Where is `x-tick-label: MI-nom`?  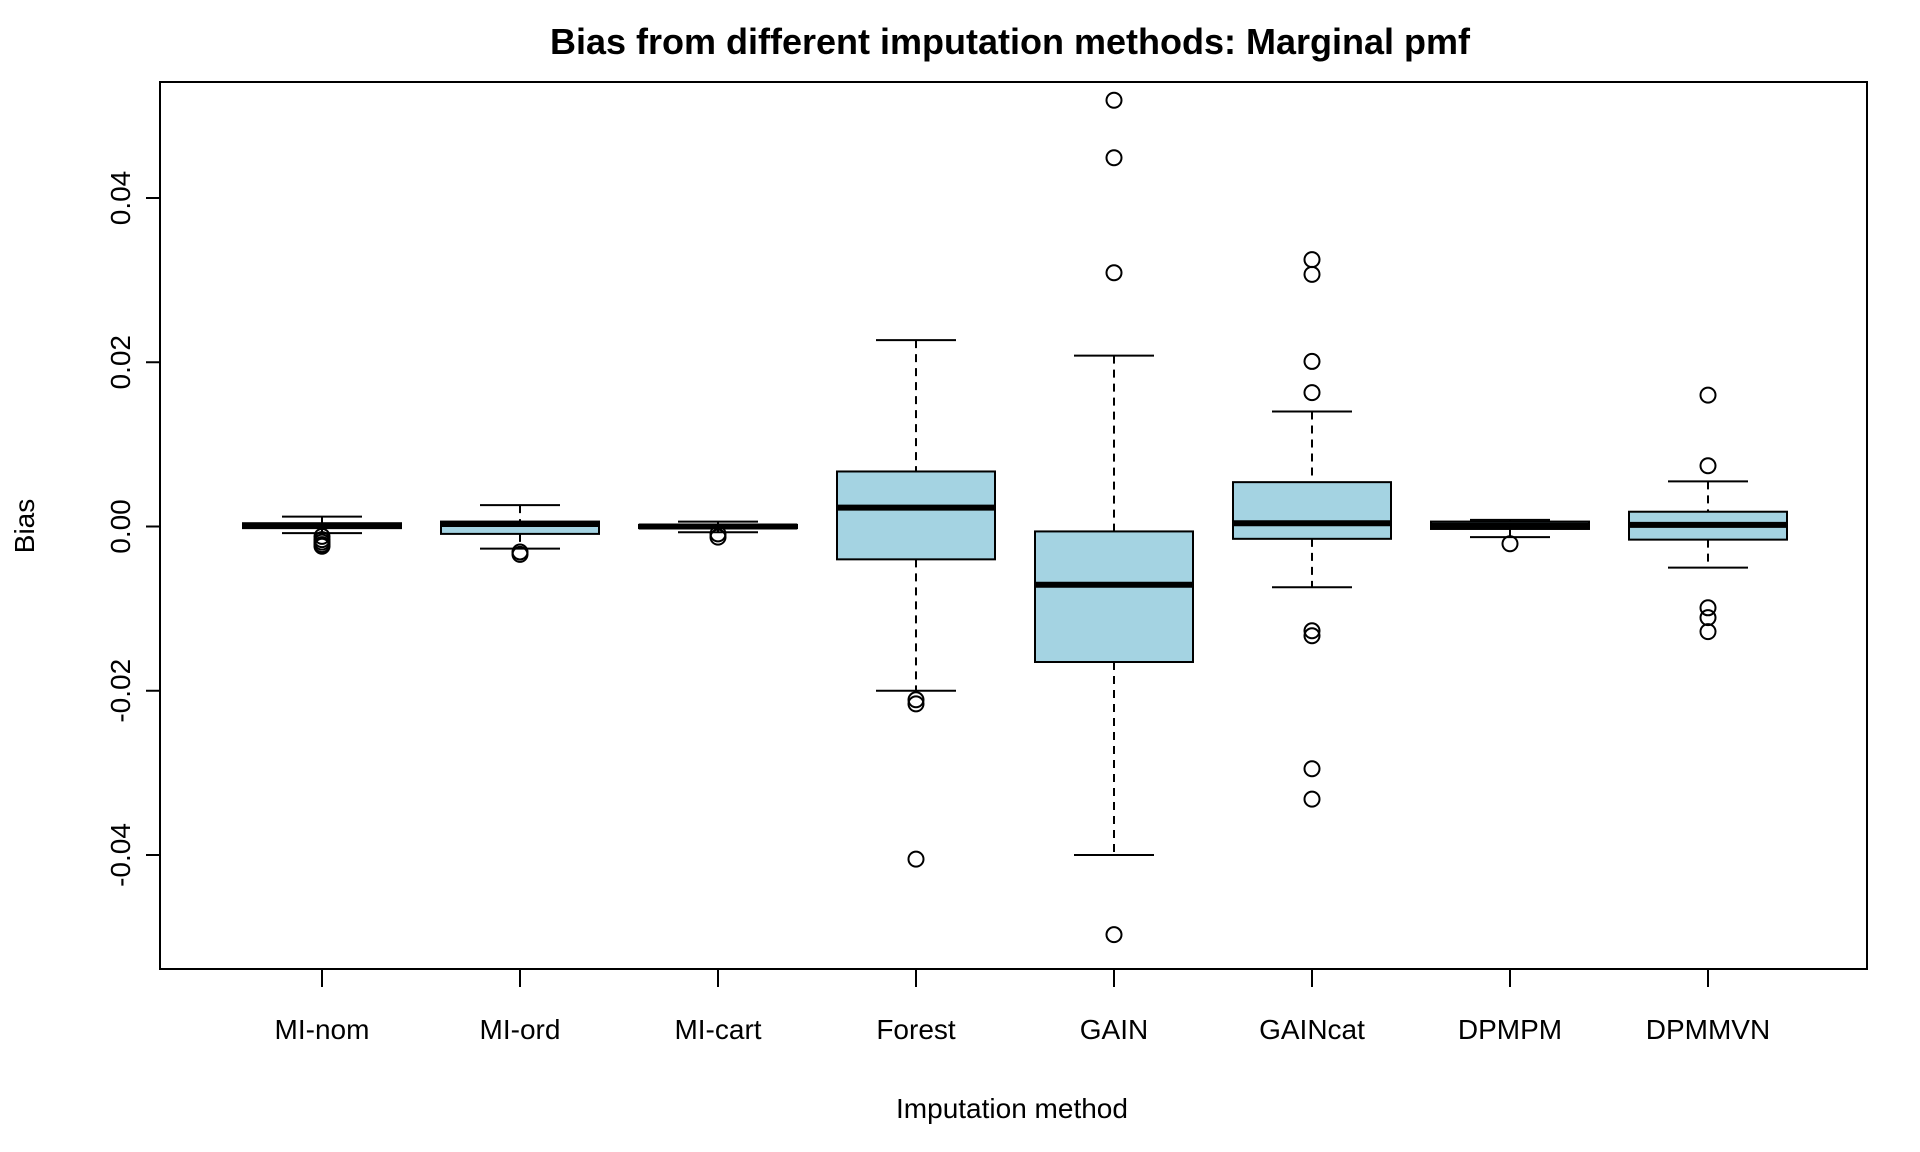 x-tick-label: MI-nom is located at coordinates (322, 1029).